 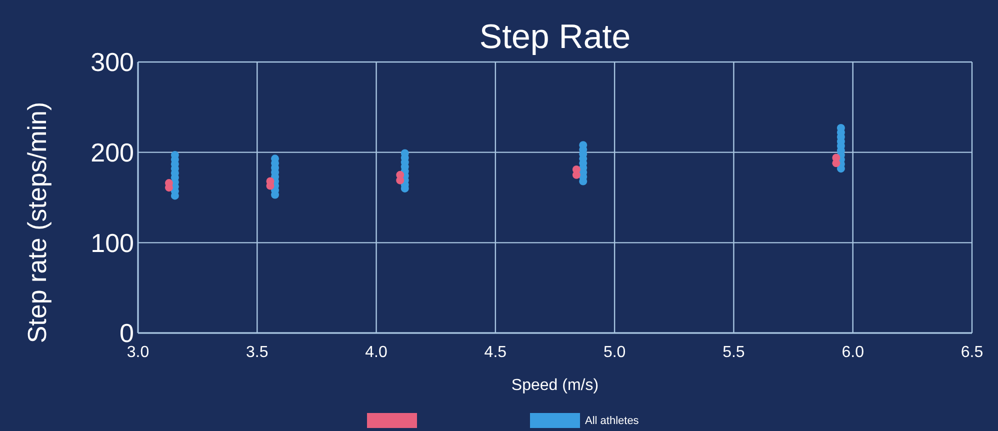 I want to click on x-tick-label: 3.5, so click(x=257, y=352).